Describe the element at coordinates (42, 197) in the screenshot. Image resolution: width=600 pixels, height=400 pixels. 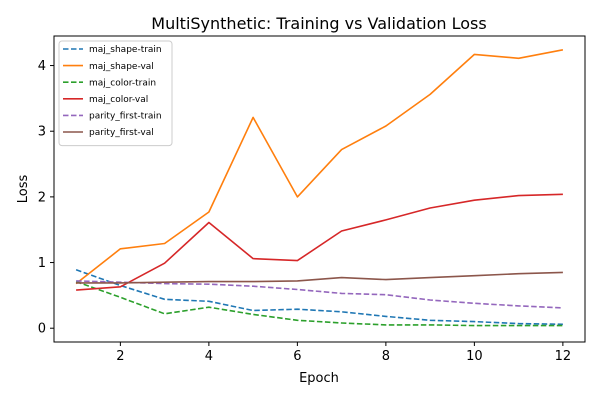
I see `y-tick-label: 2` at that location.